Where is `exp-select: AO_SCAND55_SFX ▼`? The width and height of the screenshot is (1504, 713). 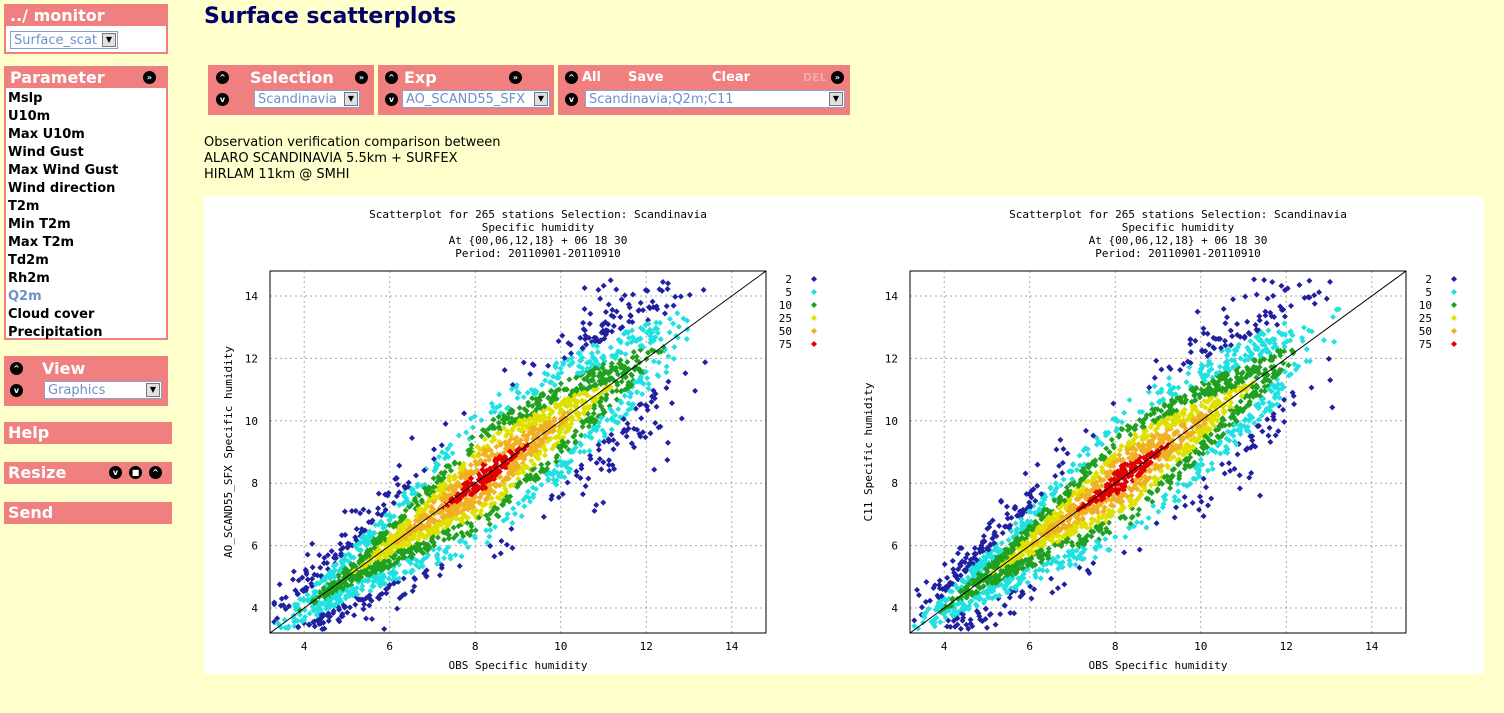
exp-select: AO_SCAND55_SFX ▼ is located at coordinates (476, 99).